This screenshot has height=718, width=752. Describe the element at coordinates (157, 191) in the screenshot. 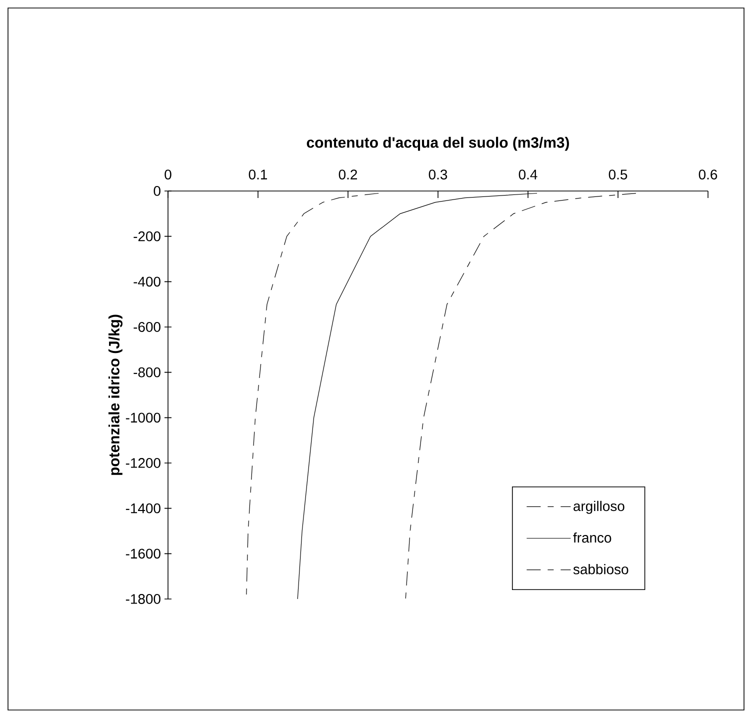

I see `y-tick-label: 0` at that location.